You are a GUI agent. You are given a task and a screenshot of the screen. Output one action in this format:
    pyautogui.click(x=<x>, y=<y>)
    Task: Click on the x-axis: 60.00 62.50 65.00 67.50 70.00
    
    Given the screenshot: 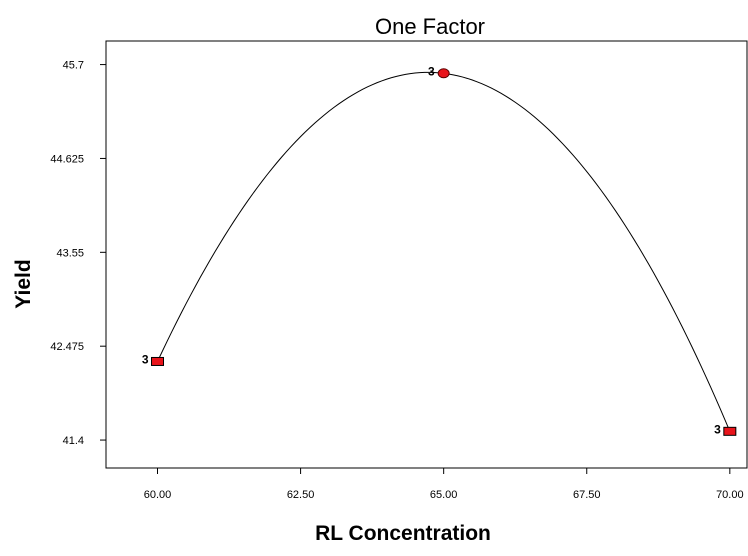 What is the action you would take?
    pyautogui.click(x=444, y=484)
    